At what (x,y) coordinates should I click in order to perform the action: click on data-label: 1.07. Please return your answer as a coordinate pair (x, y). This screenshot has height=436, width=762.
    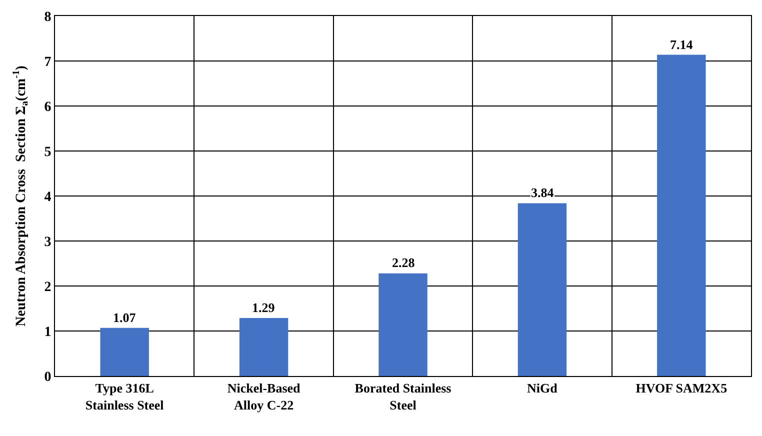
    Looking at the image, I should click on (124, 317).